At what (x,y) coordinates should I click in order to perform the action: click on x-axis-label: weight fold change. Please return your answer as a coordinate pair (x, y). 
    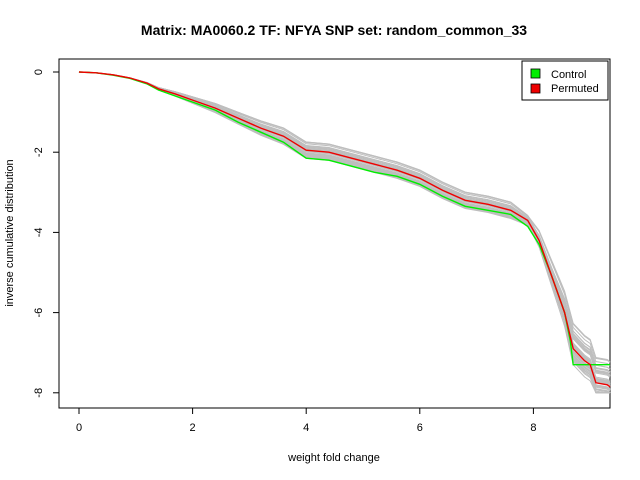
    Looking at the image, I should click on (333, 458).